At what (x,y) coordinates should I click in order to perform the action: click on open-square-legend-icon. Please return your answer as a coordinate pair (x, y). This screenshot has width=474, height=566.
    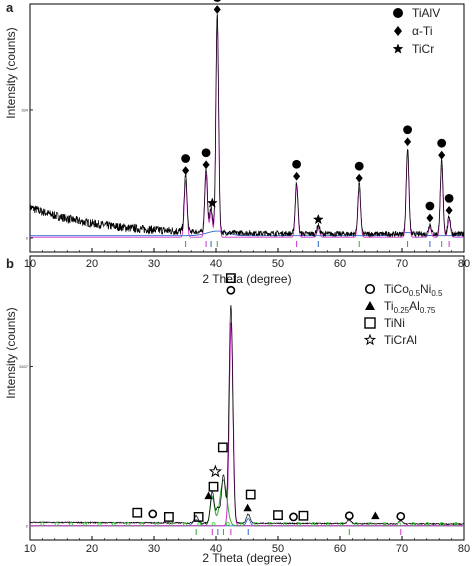
    Looking at the image, I should click on (370, 323).